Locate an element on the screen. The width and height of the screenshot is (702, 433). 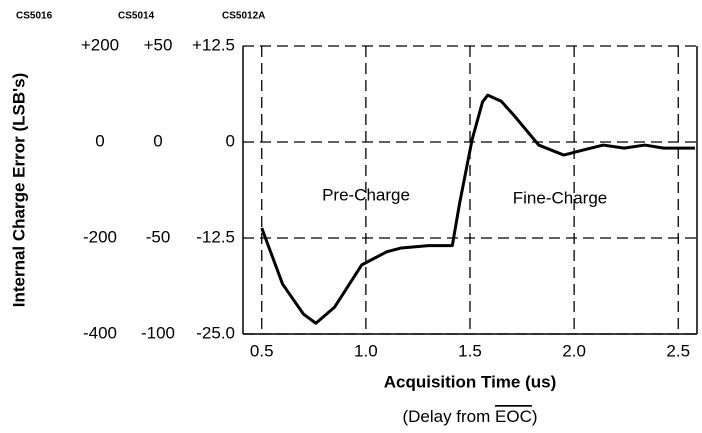
y-tick-label: +12.5 is located at coordinates (213, 44).